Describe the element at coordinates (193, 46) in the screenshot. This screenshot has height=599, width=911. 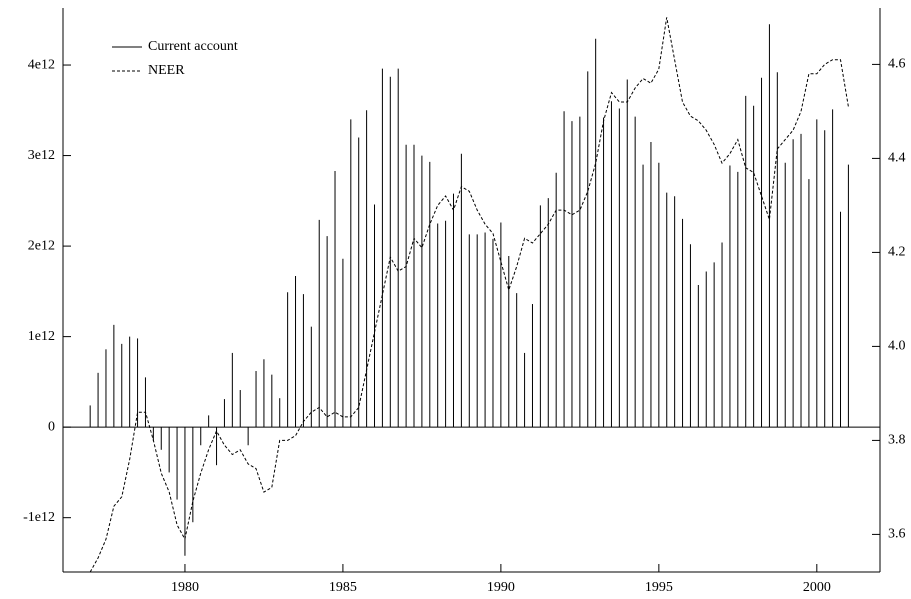
I see `legend-label: Current account` at that location.